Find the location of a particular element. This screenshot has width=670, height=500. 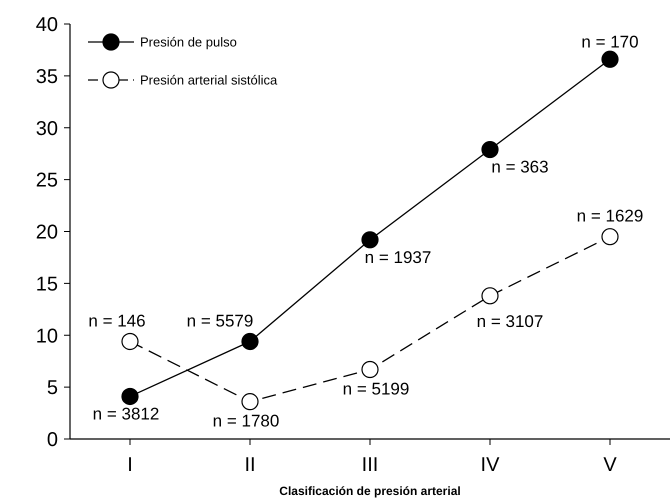

x-tick-label: II is located at coordinates (250, 465).